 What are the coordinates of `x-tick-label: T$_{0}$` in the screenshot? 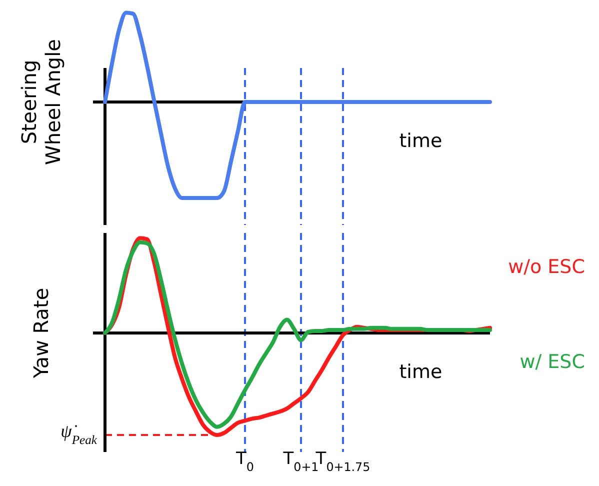 It's located at (244, 461).